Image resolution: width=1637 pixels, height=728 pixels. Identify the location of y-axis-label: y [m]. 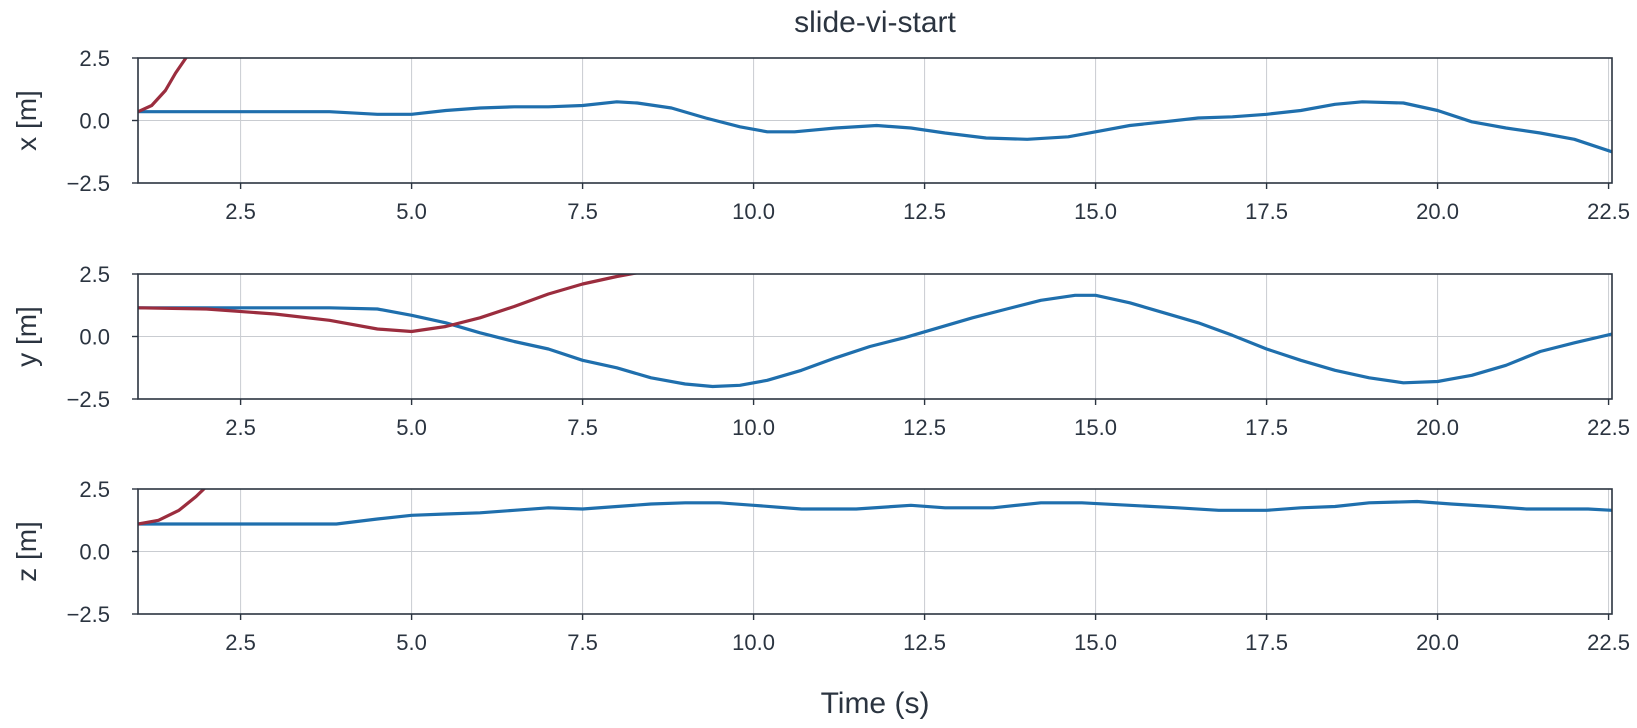
(26, 336).